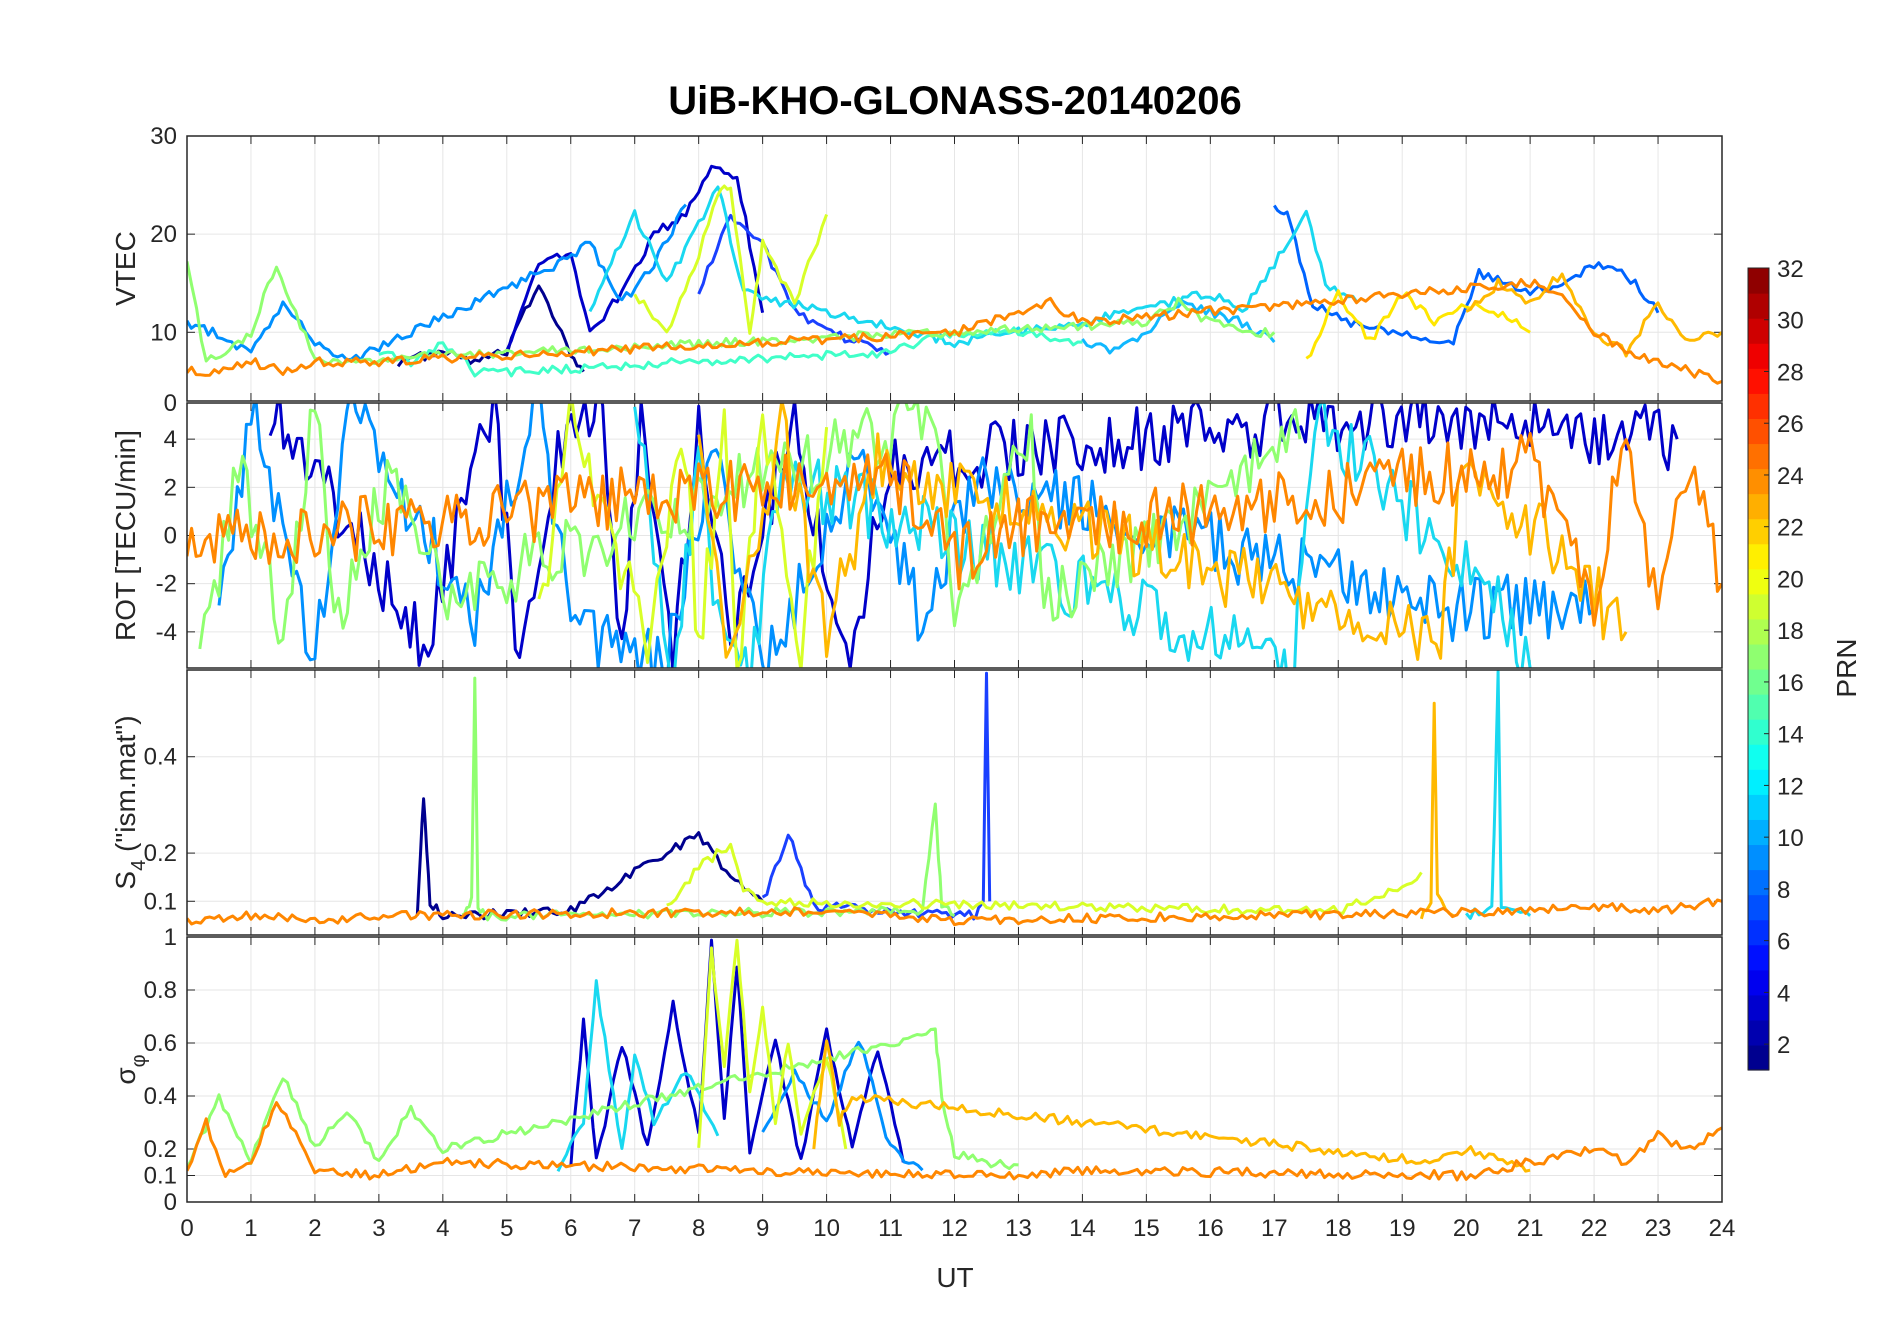  Describe the element at coordinates (1722, 1228) in the screenshot. I see `x-tick-label: 24` at that location.